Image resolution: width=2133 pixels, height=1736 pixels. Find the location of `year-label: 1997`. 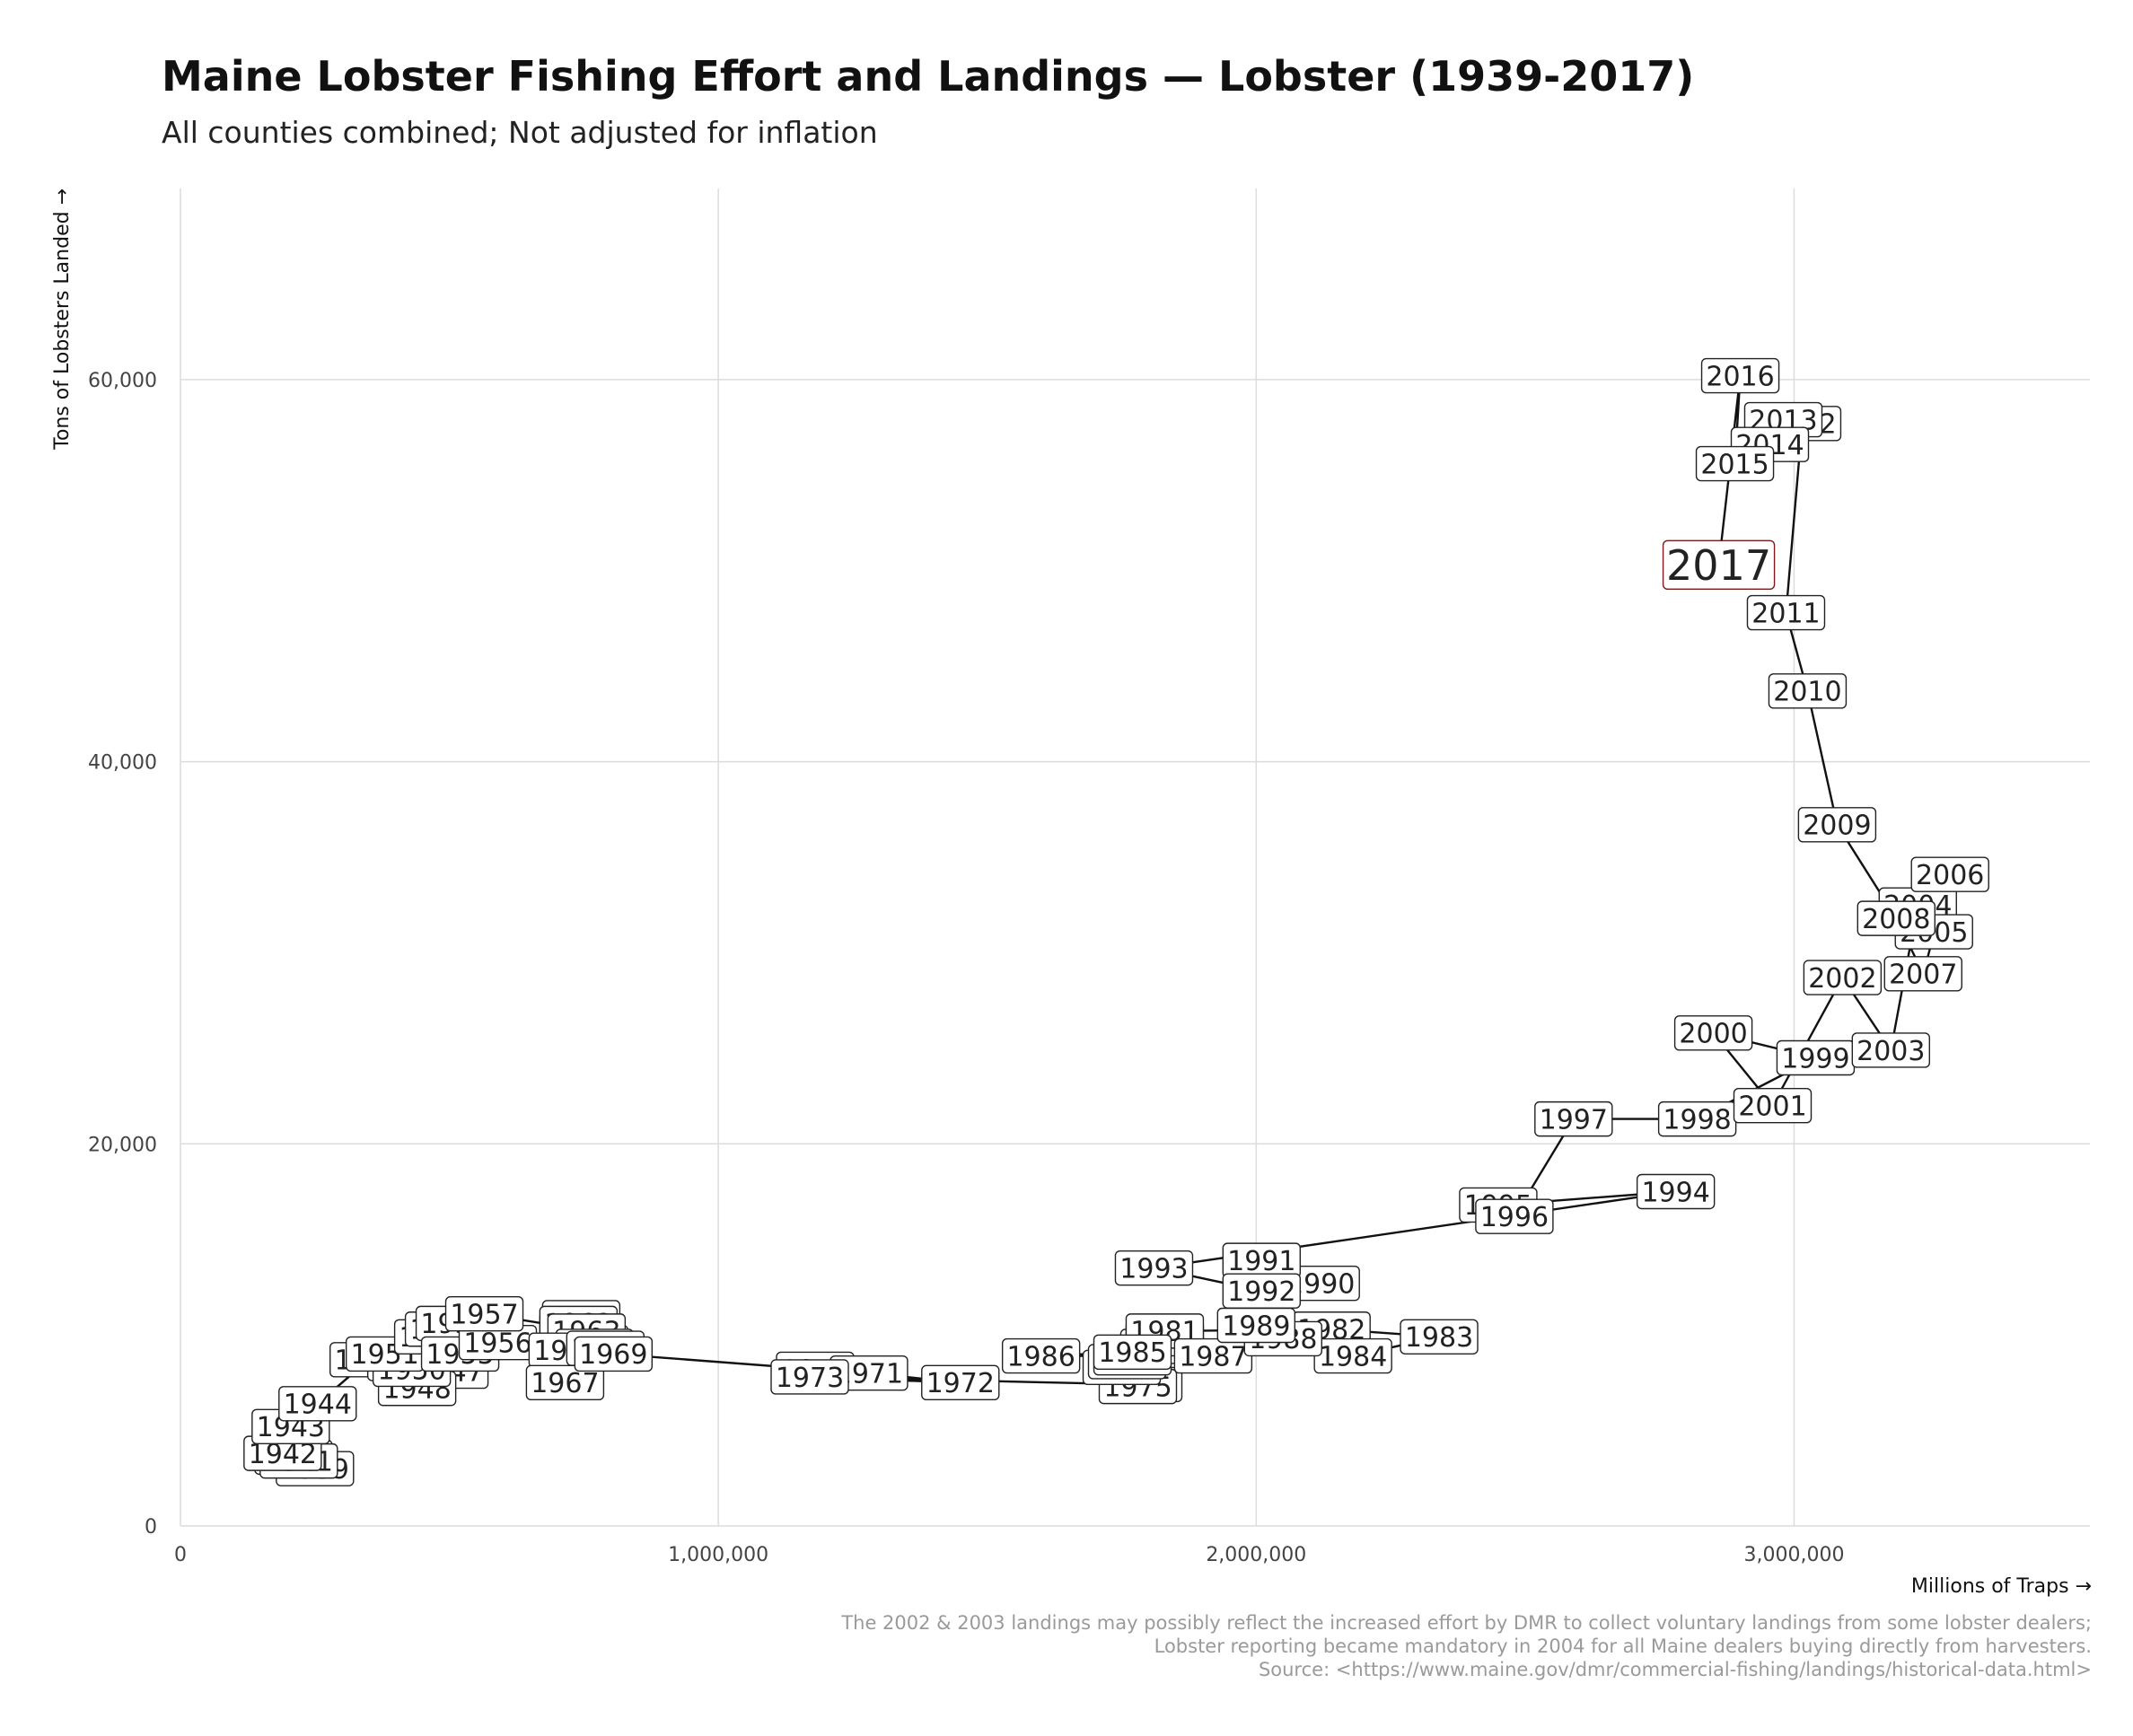

year-label: 1997 is located at coordinates (1573, 1119).